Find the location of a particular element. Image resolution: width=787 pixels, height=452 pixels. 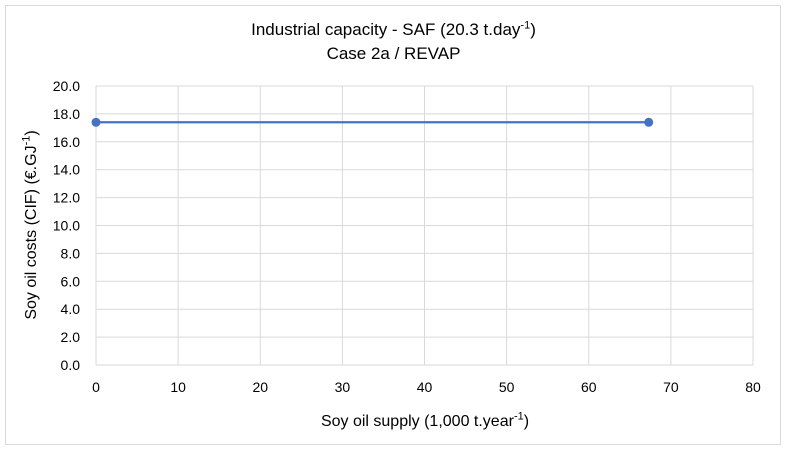

x-tick-label: 20 is located at coordinates (260, 387).